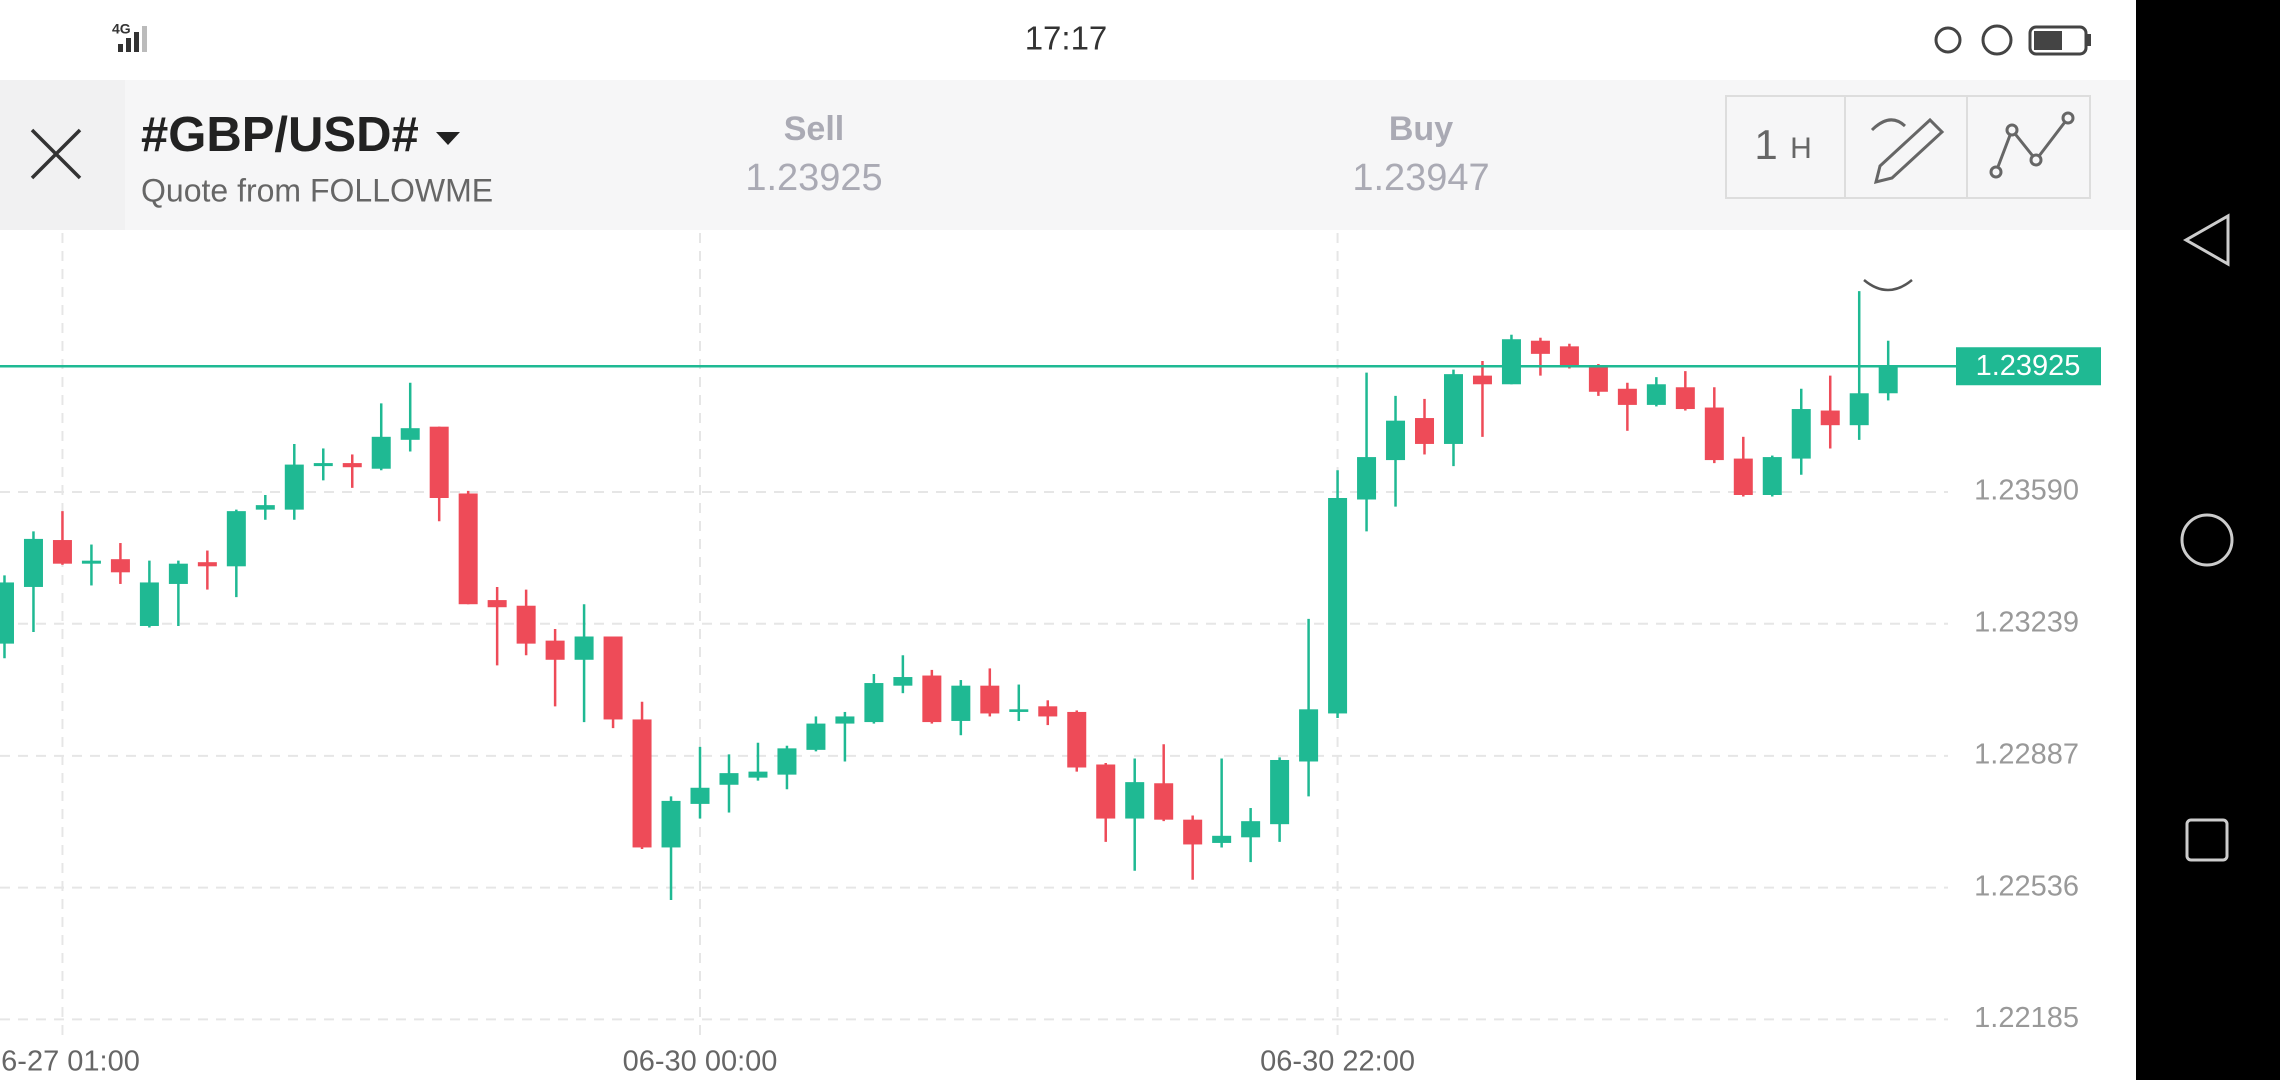  Describe the element at coordinates (2026, 491) in the screenshot. I see `y-tick-label: 1.23590` at that location.